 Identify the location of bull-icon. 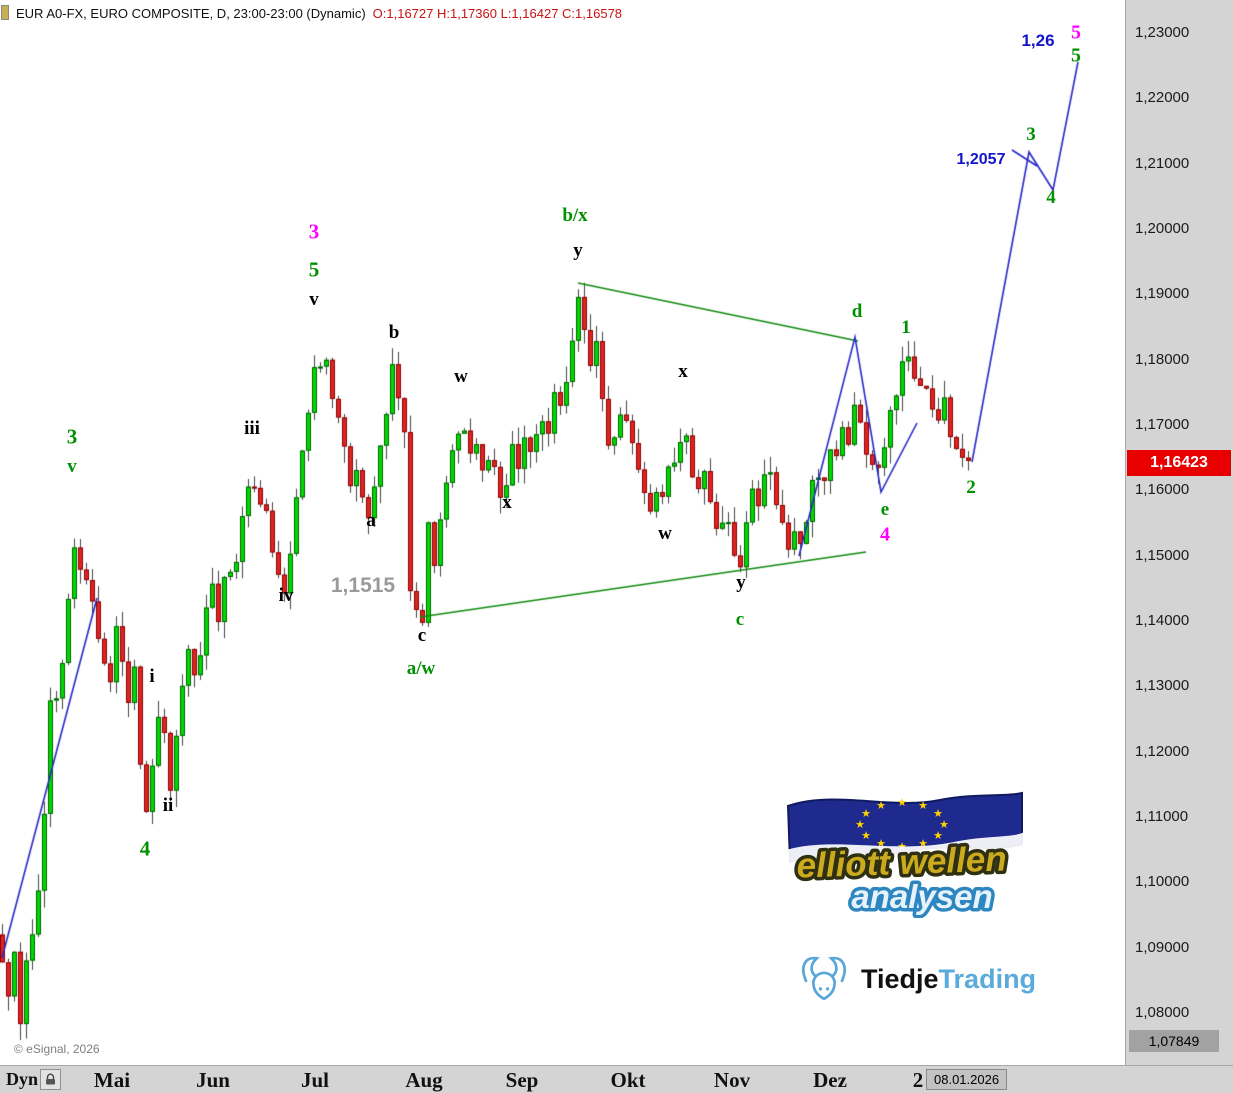
(824, 978).